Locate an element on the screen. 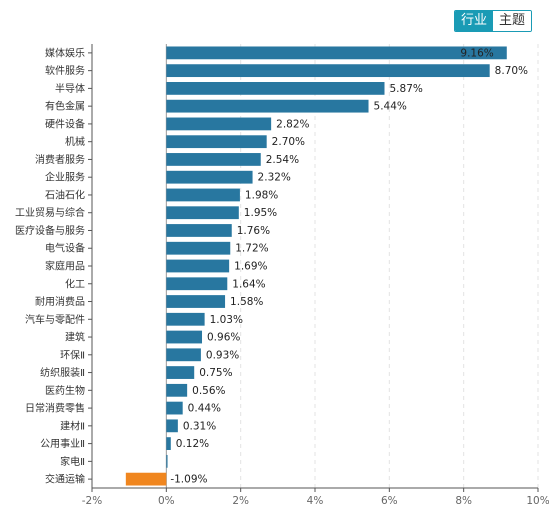  value-label: -1.09% is located at coordinates (188, 480).